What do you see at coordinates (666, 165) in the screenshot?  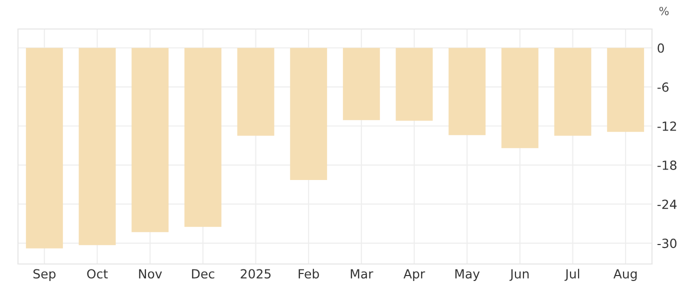 I see `y-tick-label: -18` at bounding box center [666, 165].